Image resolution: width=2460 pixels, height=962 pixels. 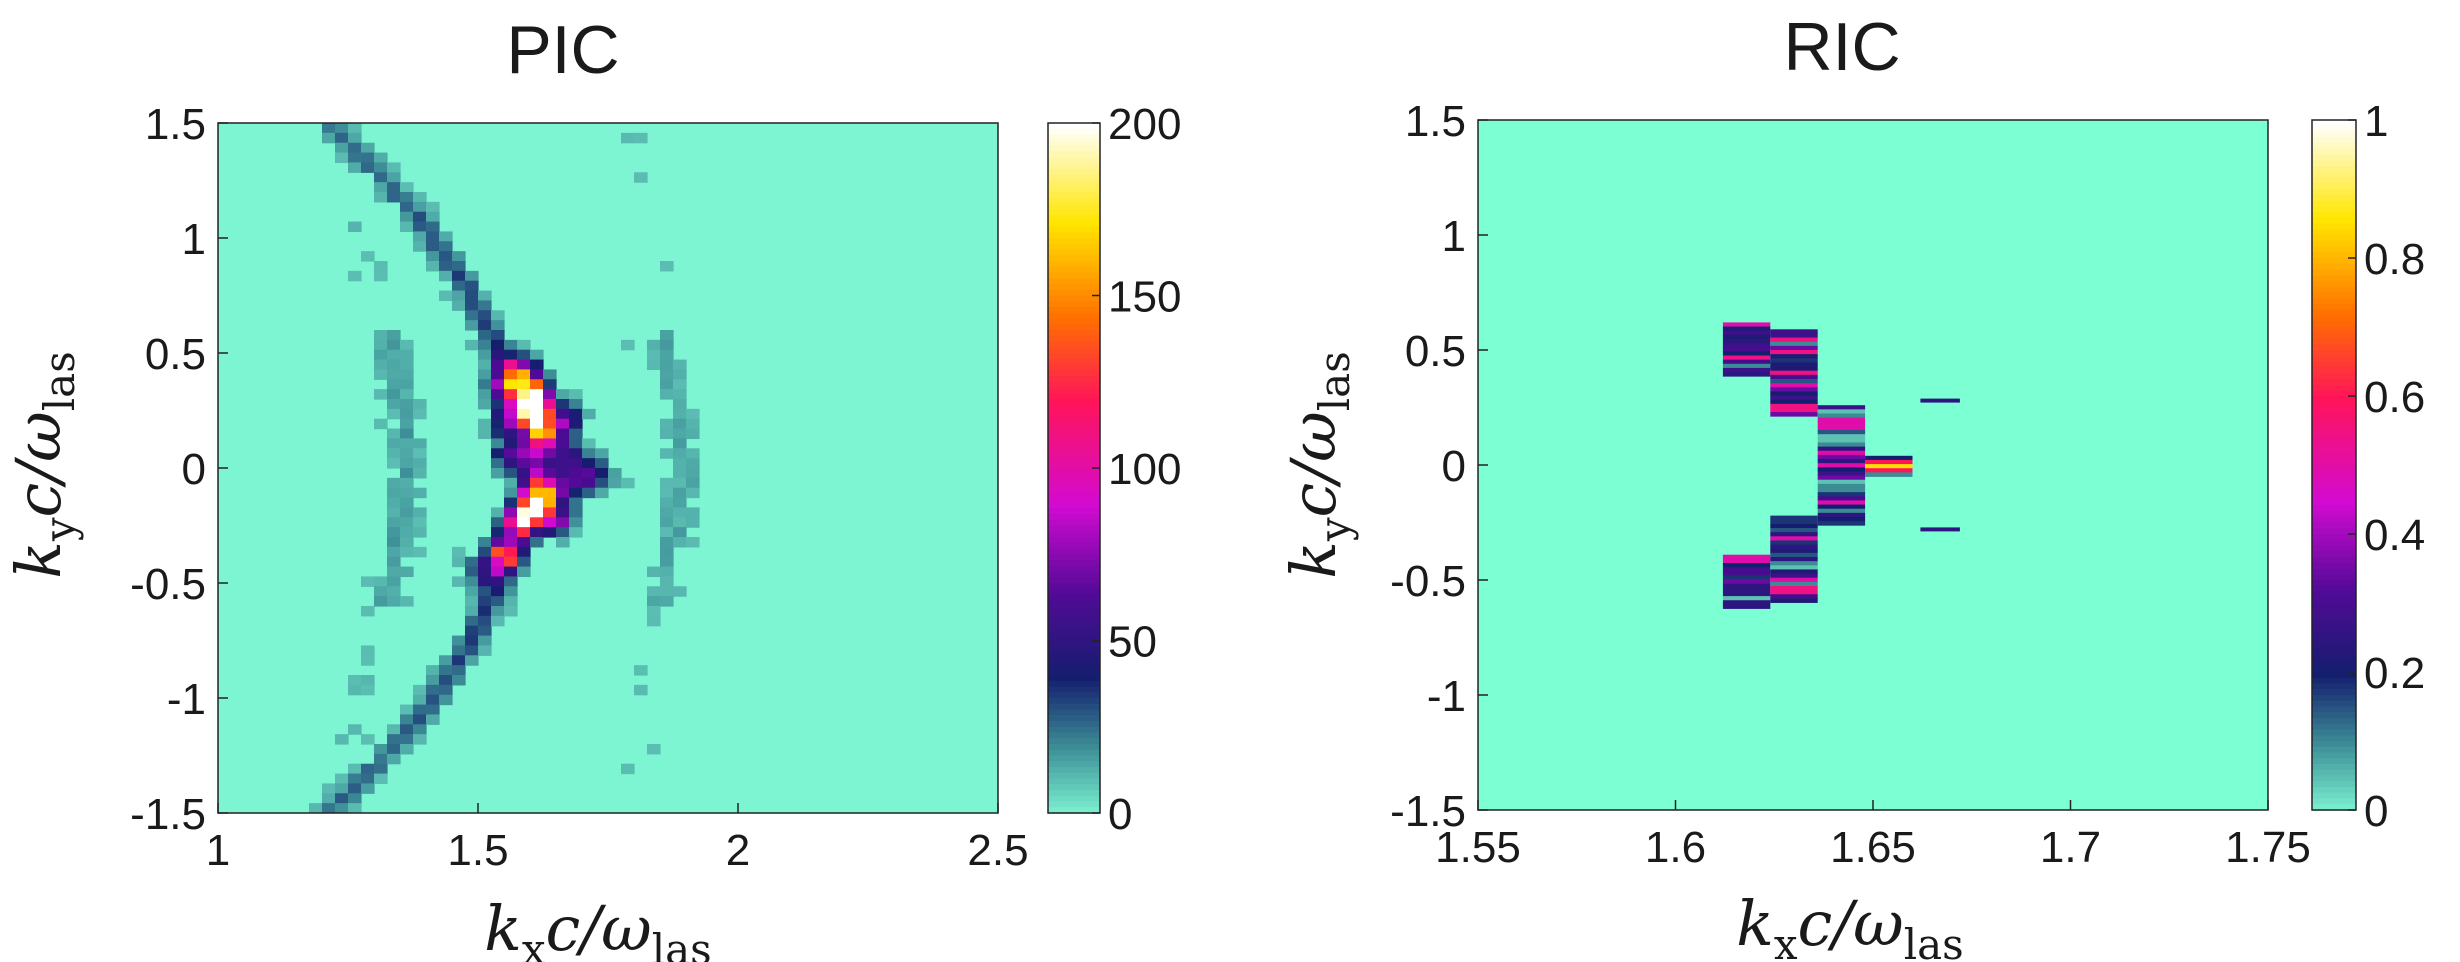 What do you see at coordinates (2268, 847) in the screenshot?
I see `ric-x-tick-label: 1.75` at bounding box center [2268, 847].